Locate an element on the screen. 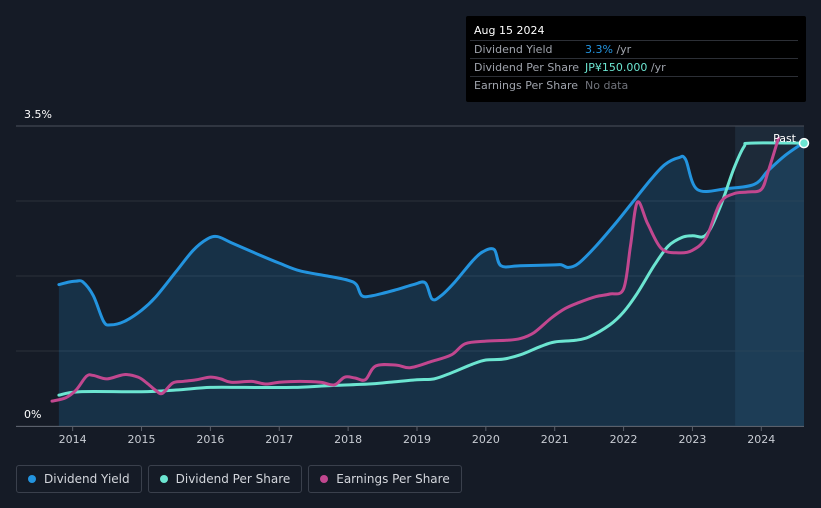  legend-label: Earnings Per Share is located at coordinates (393, 479).